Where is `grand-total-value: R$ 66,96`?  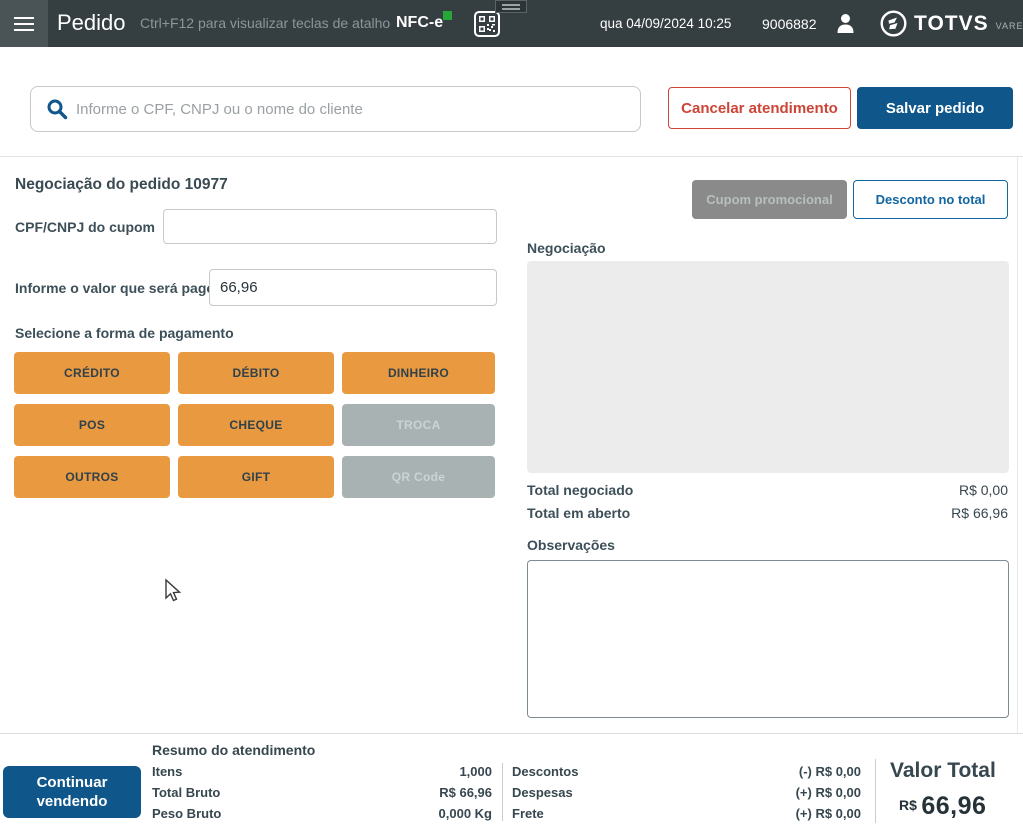 grand-total-value: R$ 66,96 is located at coordinates (942, 806).